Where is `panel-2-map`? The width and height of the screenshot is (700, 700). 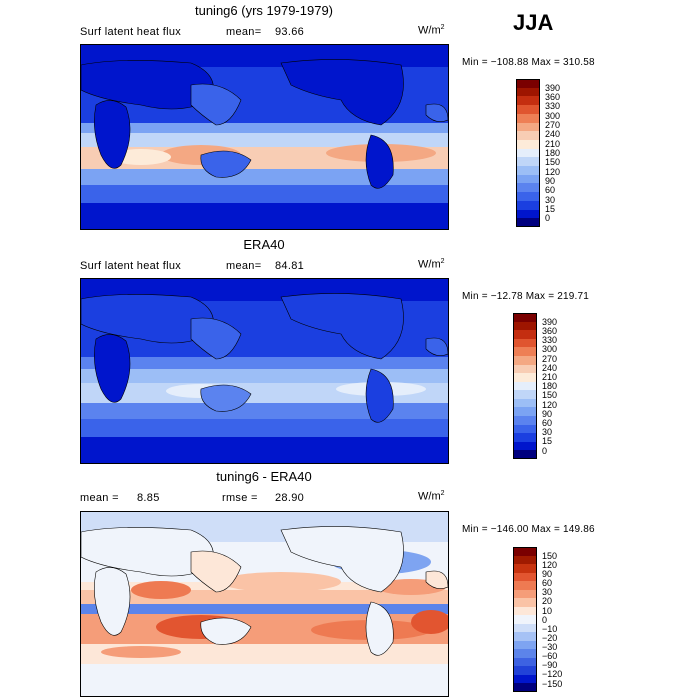
panel-2-map is located at coordinates (264, 371).